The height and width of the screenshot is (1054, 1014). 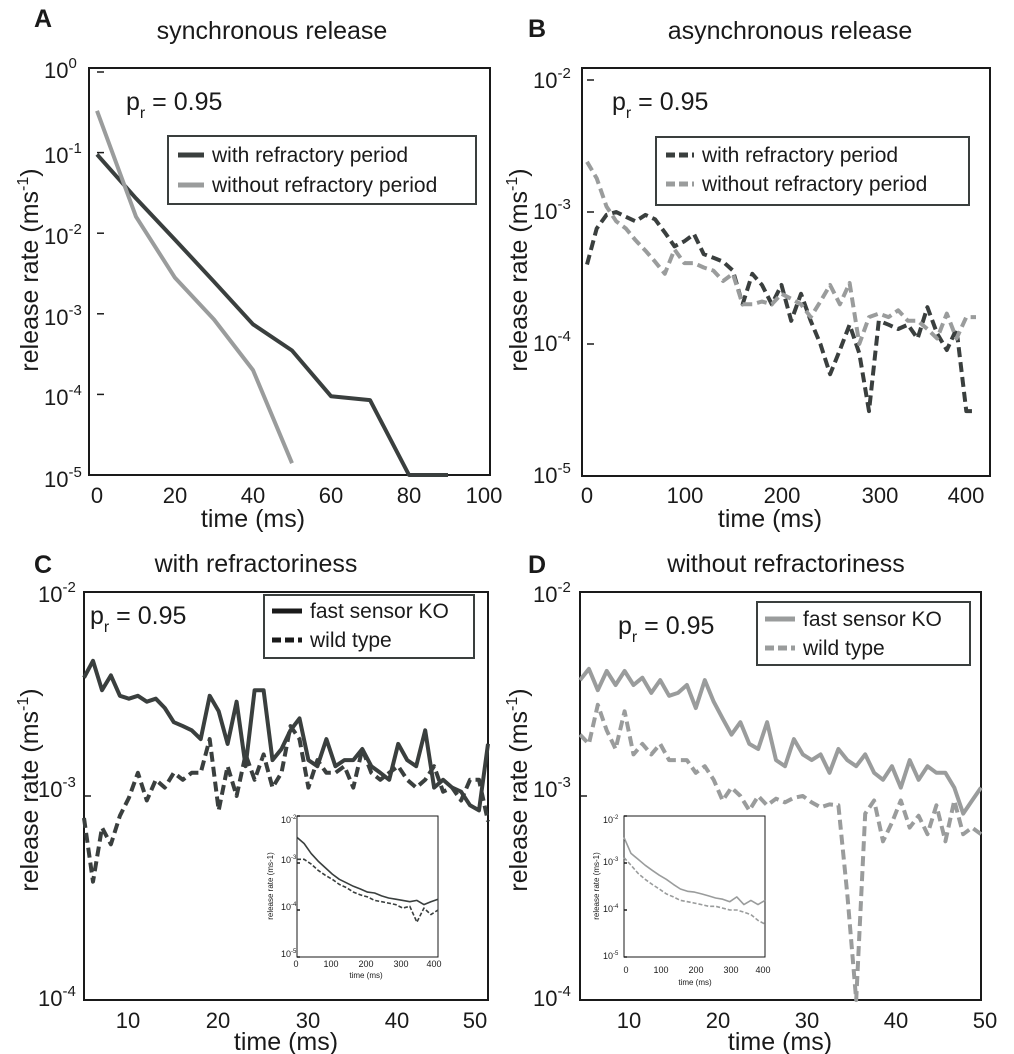 What do you see at coordinates (174, 105) in the screenshot?
I see `panel-a-annotation: pr = 0.95` at bounding box center [174, 105].